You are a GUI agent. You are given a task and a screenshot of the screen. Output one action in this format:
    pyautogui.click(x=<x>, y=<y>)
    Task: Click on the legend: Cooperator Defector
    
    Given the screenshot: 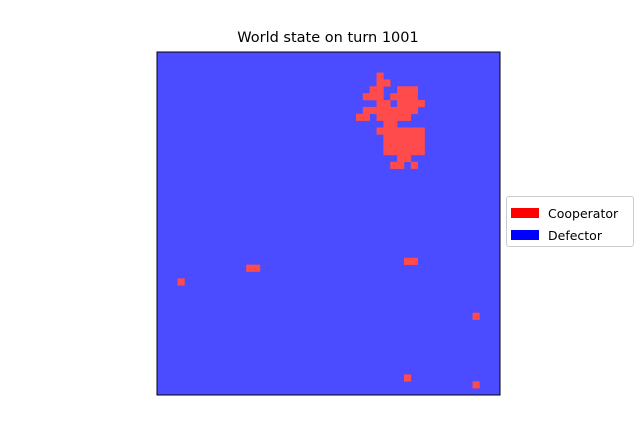 What is the action you would take?
    pyautogui.click(x=570, y=221)
    